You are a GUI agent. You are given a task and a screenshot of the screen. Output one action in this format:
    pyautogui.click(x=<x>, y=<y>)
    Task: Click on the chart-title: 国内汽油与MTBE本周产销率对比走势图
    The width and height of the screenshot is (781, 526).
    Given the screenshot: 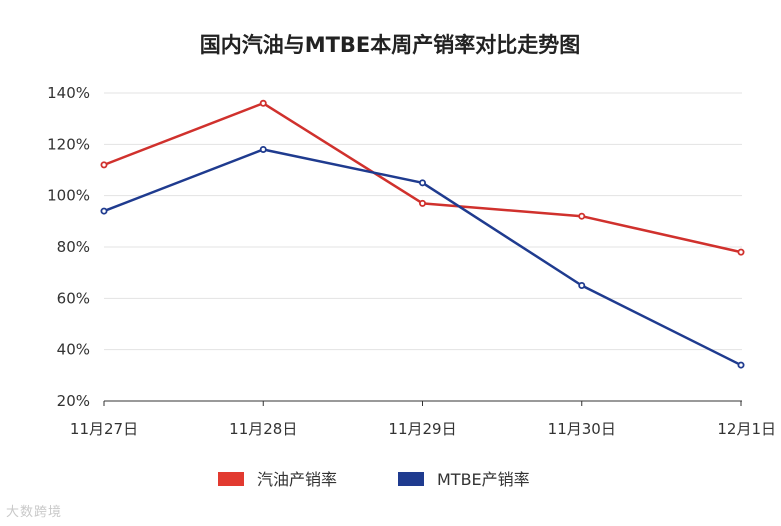 What is the action you would take?
    pyautogui.click(x=390, y=45)
    